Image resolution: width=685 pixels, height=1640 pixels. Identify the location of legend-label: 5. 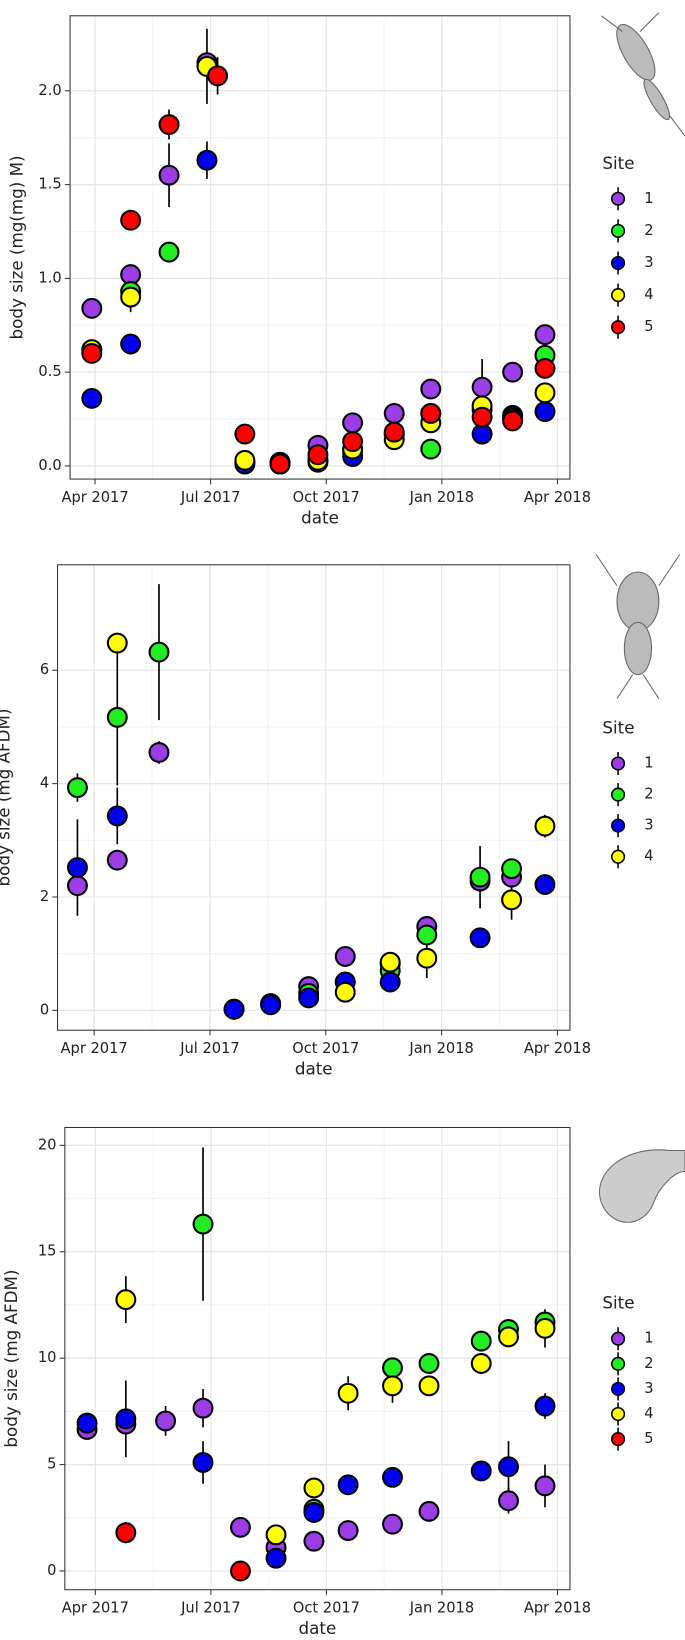
(648, 326).